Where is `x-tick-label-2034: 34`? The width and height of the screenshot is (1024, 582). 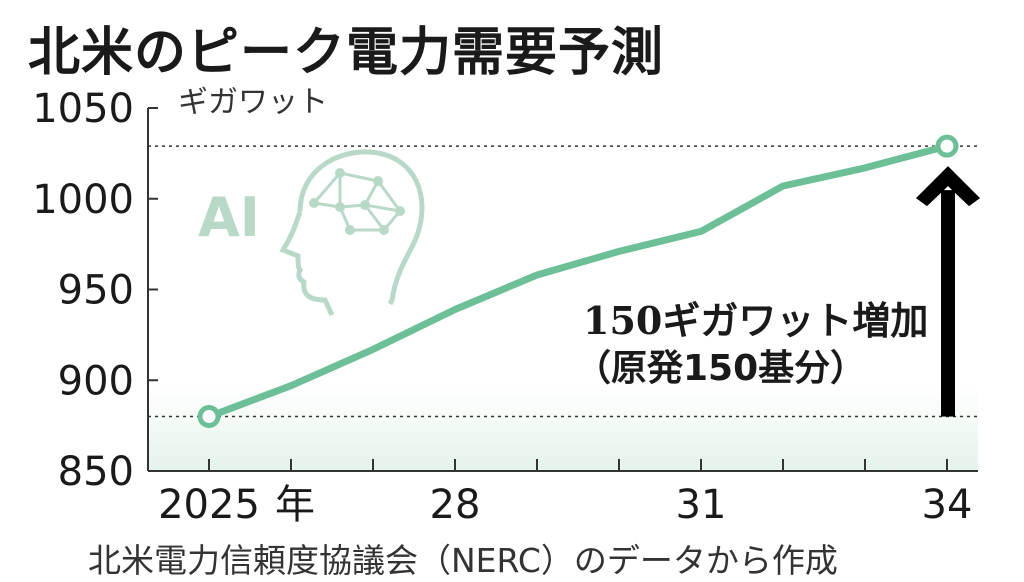
x-tick-label-2034: 34 is located at coordinates (947, 505).